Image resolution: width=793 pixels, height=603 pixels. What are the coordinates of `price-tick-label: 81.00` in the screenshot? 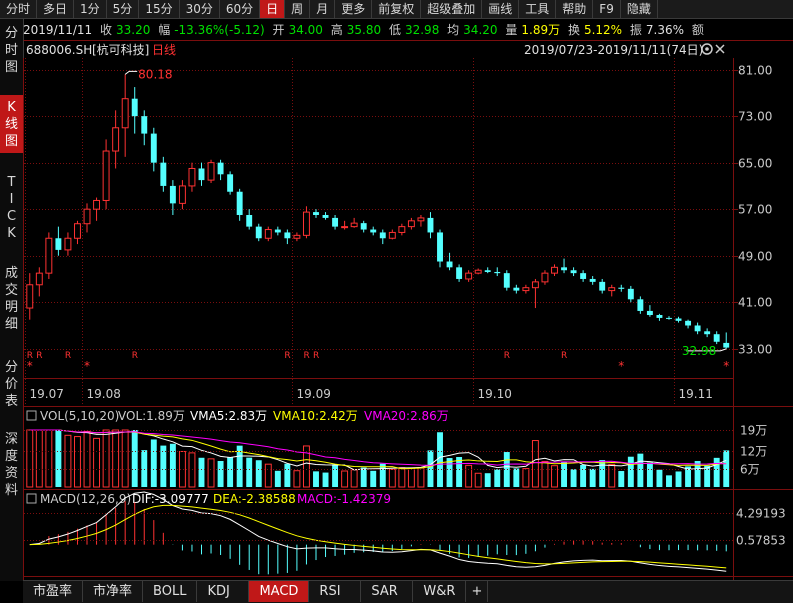 It's located at (755, 71).